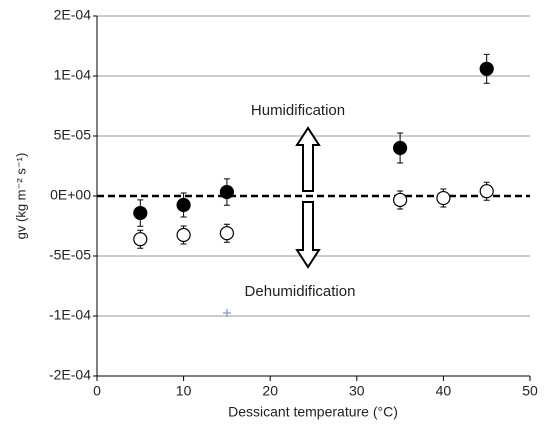 The image size is (544, 428). I want to click on arrow-down, so click(308, 235).